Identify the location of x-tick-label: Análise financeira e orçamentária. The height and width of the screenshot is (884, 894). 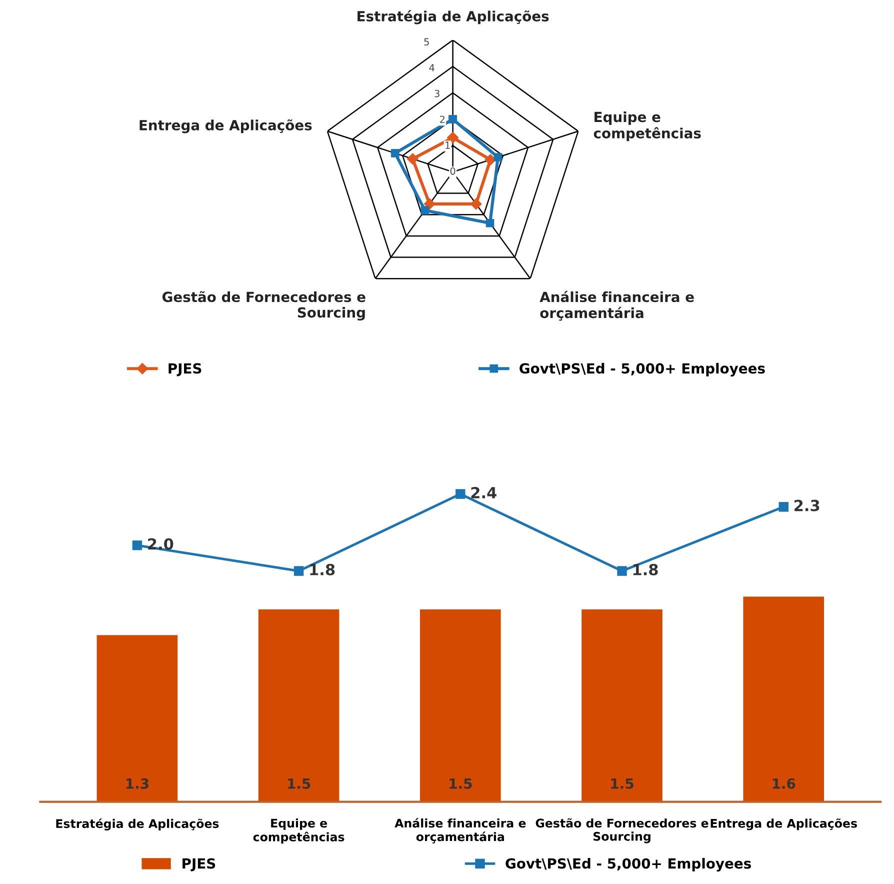
(460, 831).